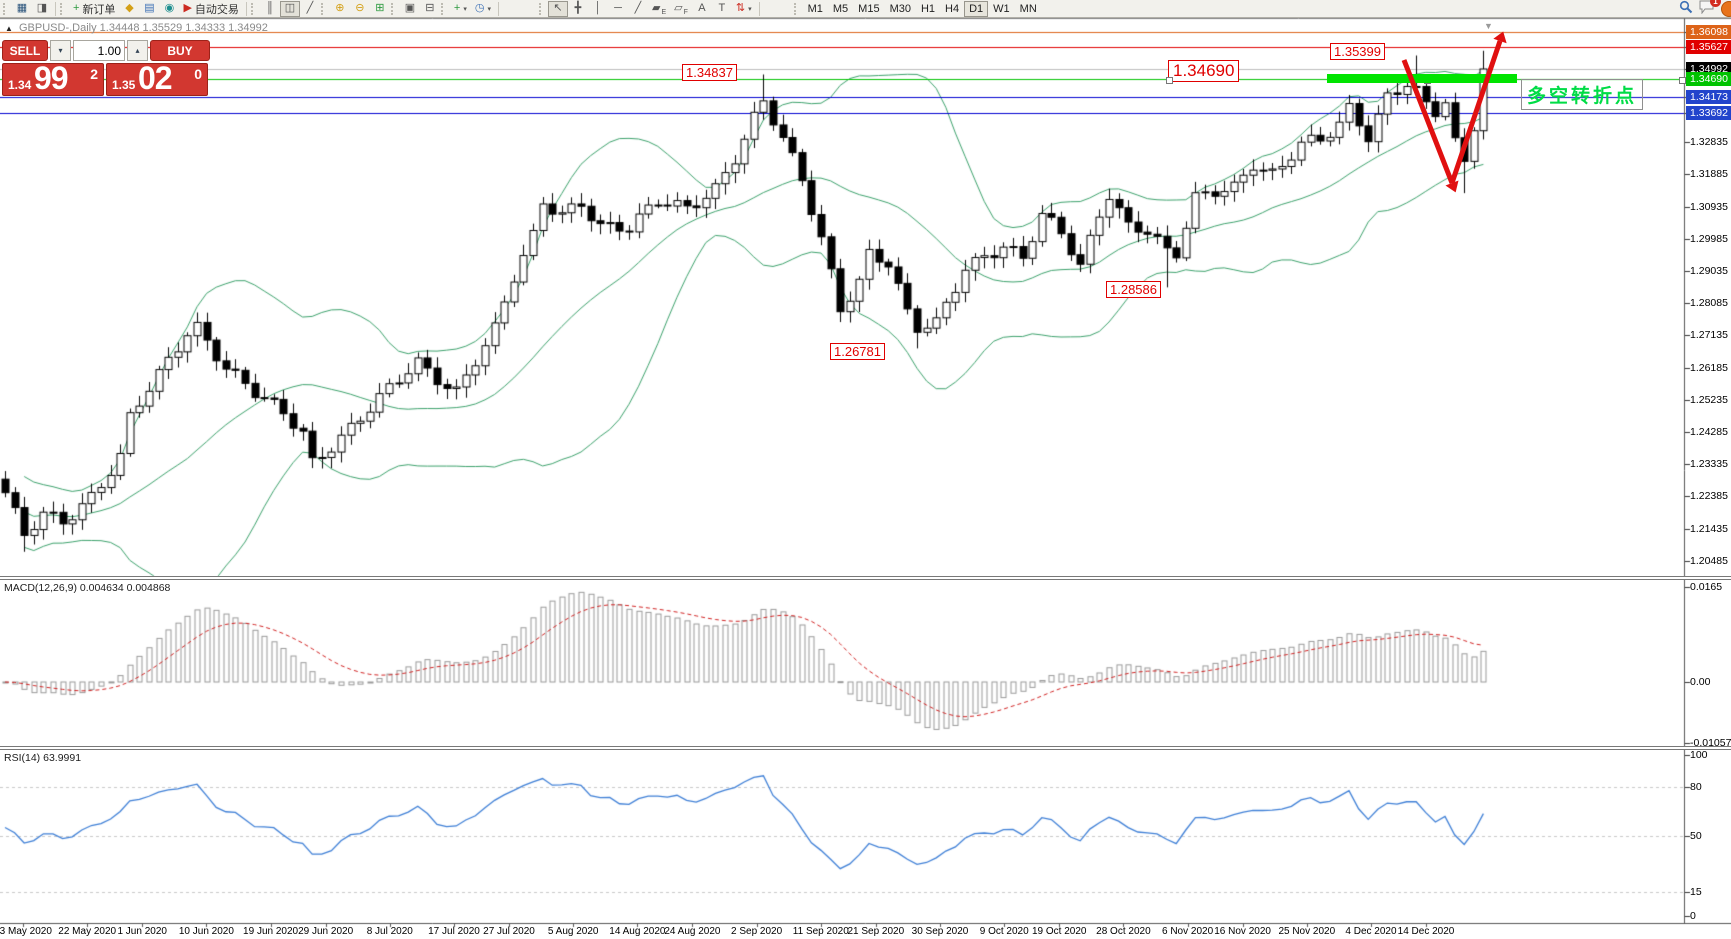 This screenshot has width=1731, height=939. What do you see at coordinates (360, 9) in the screenshot?
I see `zoom-out-button: ⊖` at bounding box center [360, 9].